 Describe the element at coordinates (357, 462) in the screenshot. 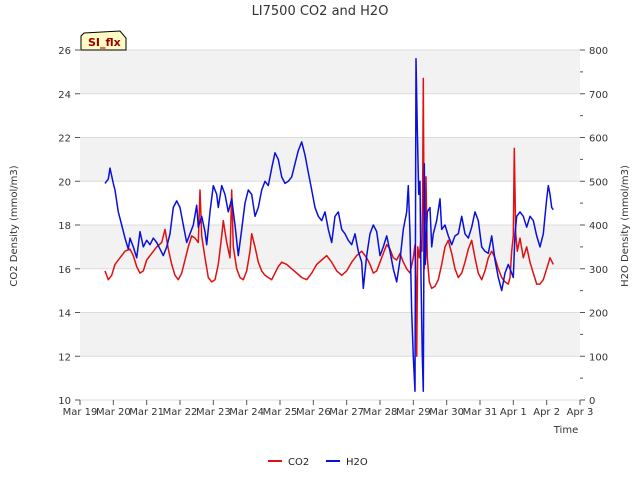

I see `legend-label-h2o: H2O` at that location.